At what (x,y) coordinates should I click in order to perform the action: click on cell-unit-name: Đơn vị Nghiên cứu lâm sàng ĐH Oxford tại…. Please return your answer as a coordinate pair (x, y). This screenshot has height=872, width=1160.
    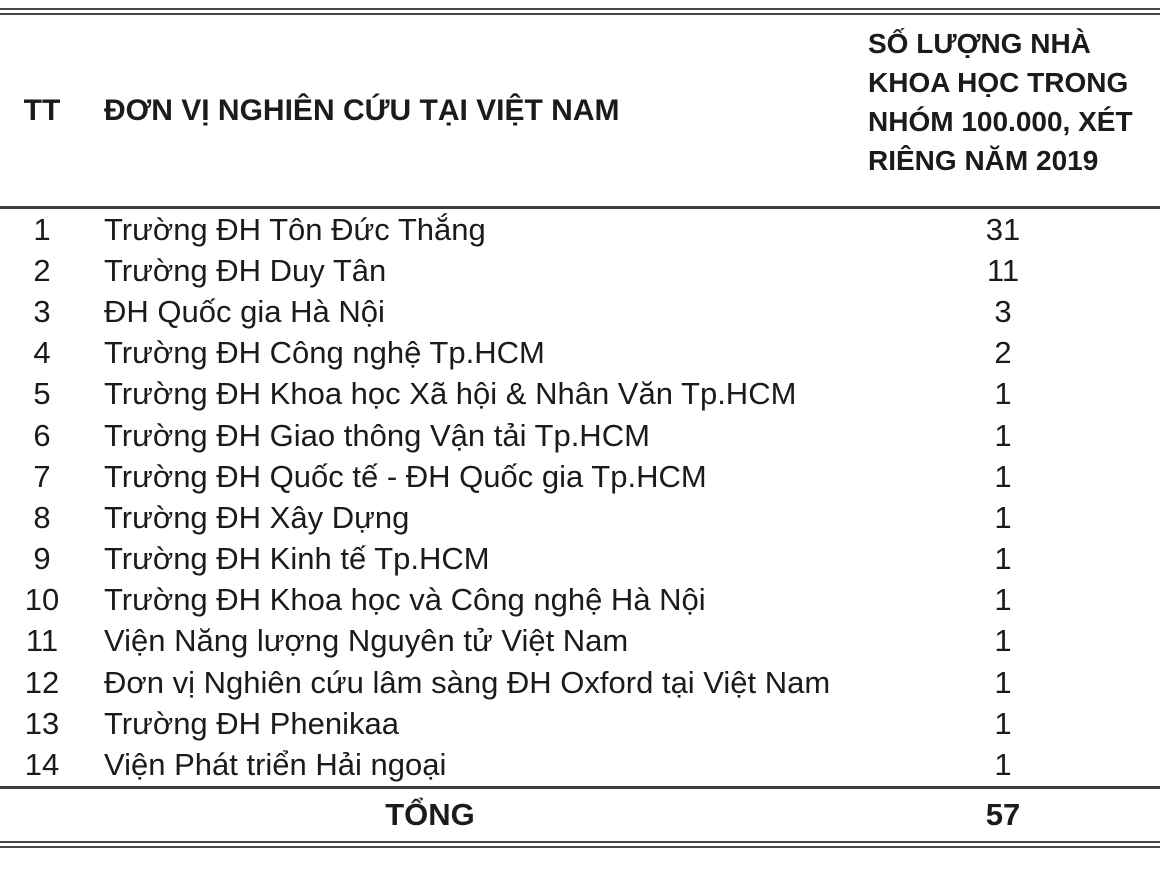
    Looking at the image, I should click on (467, 682).